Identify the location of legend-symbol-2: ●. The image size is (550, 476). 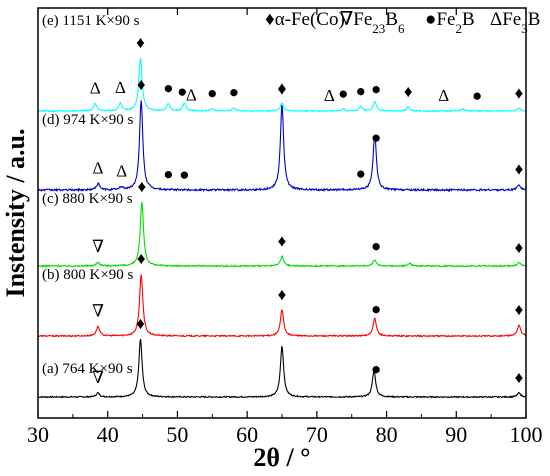
(430, 19).